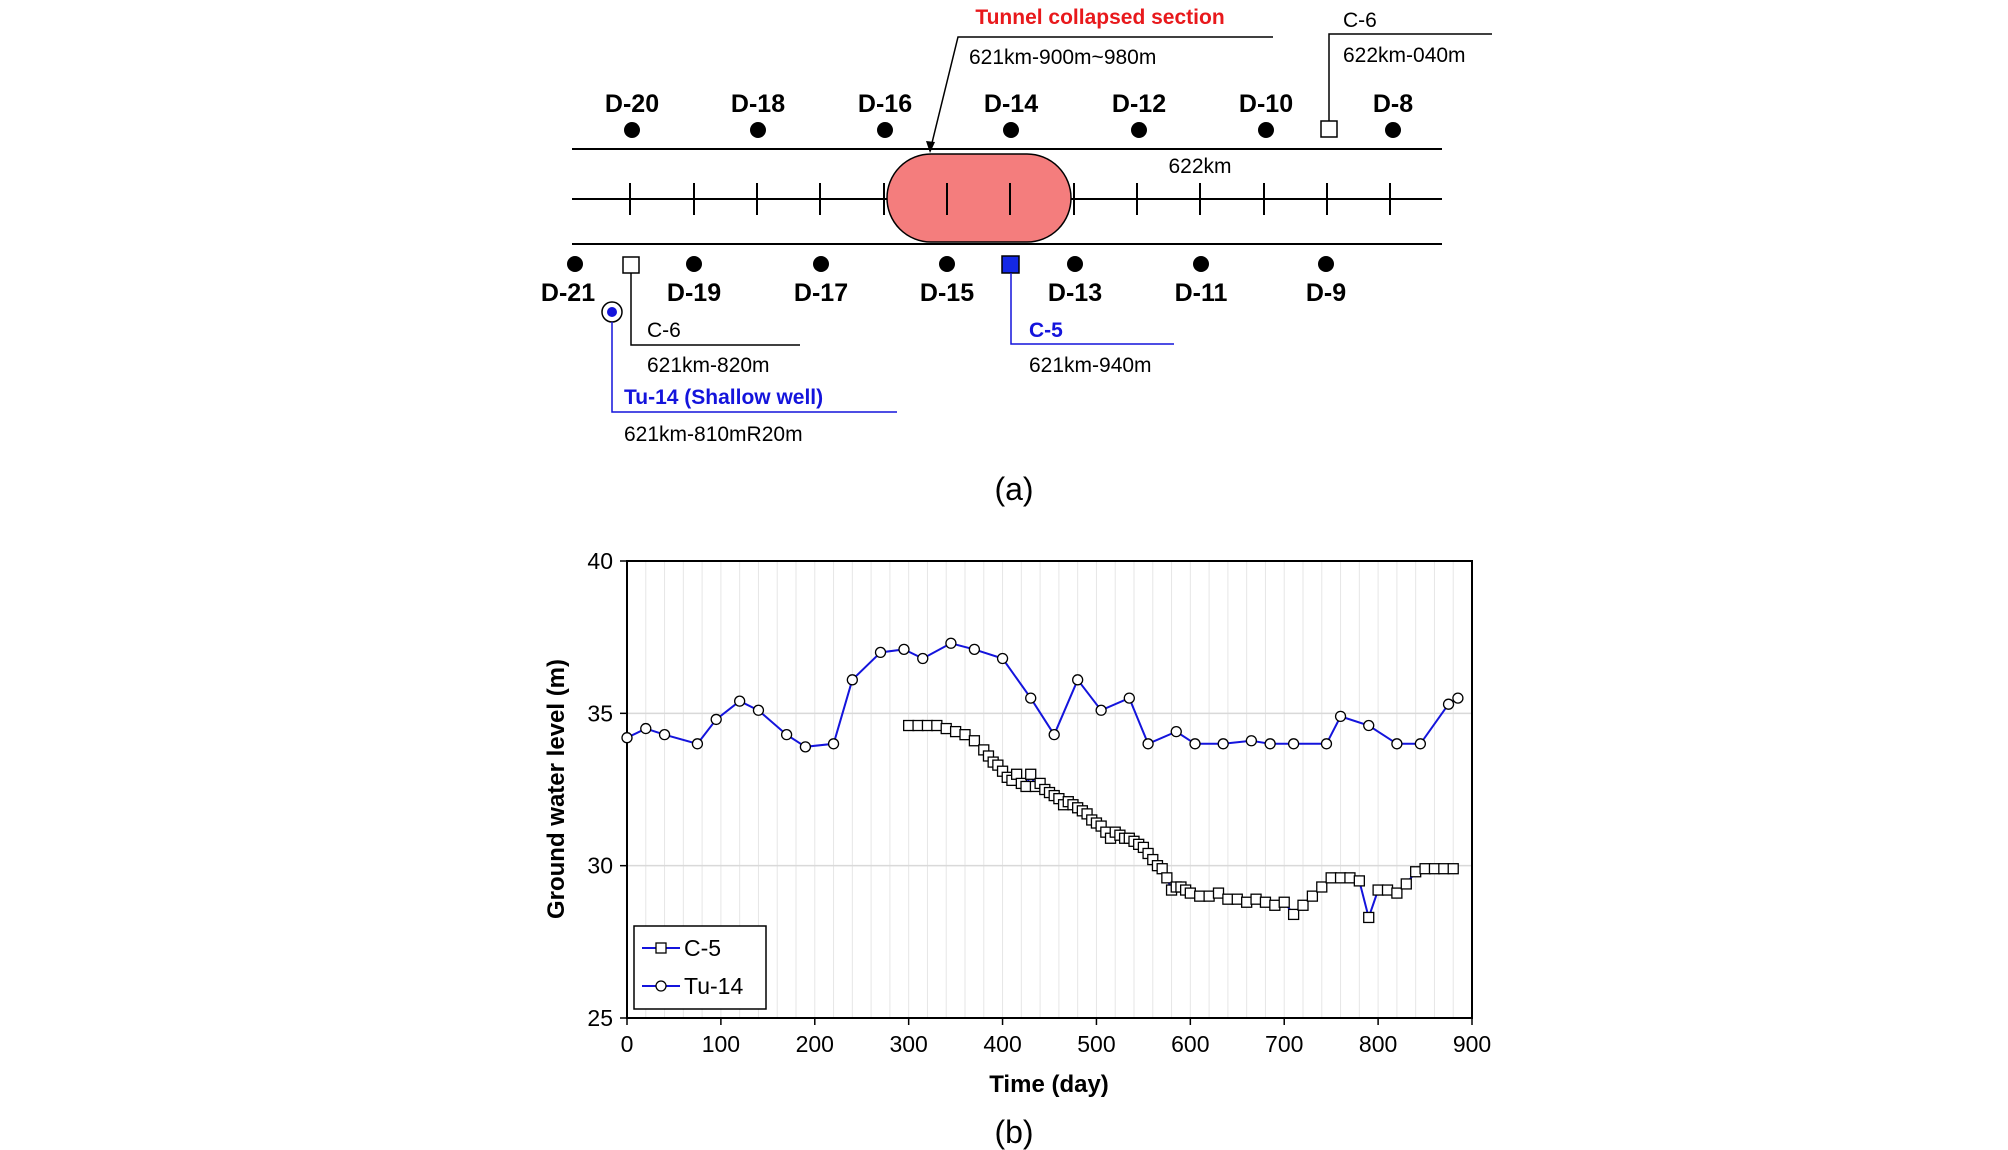  What do you see at coordinates (721, 1044) in the screenshot?
I see `x-tick-label: 100` at bounding box center [721, 1044].